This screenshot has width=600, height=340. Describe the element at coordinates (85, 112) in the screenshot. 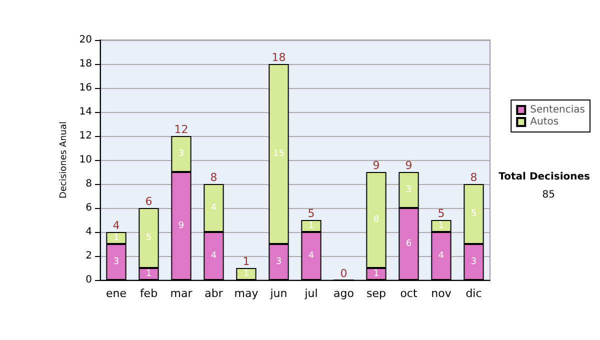

I see `y-tick-label: 14` at that location.